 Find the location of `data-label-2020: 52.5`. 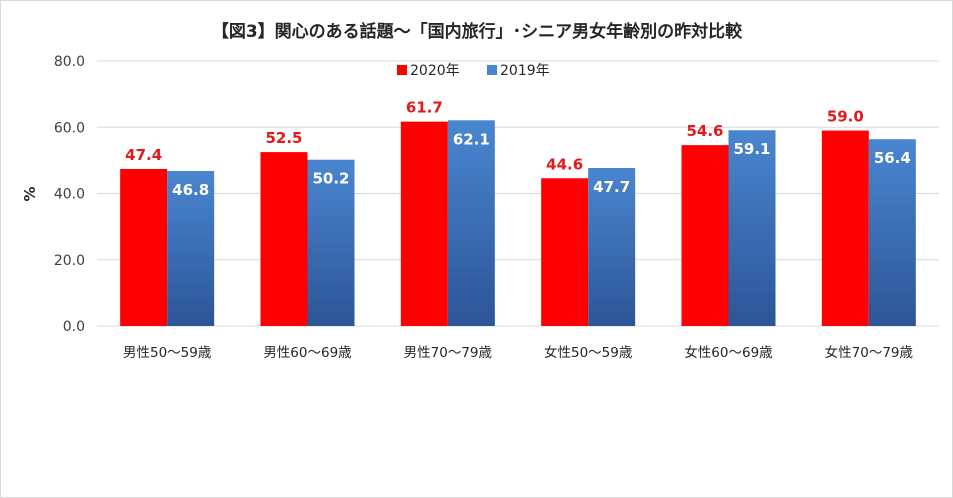

data-label-2020: 52.5 is located at coordinates (283, 138).